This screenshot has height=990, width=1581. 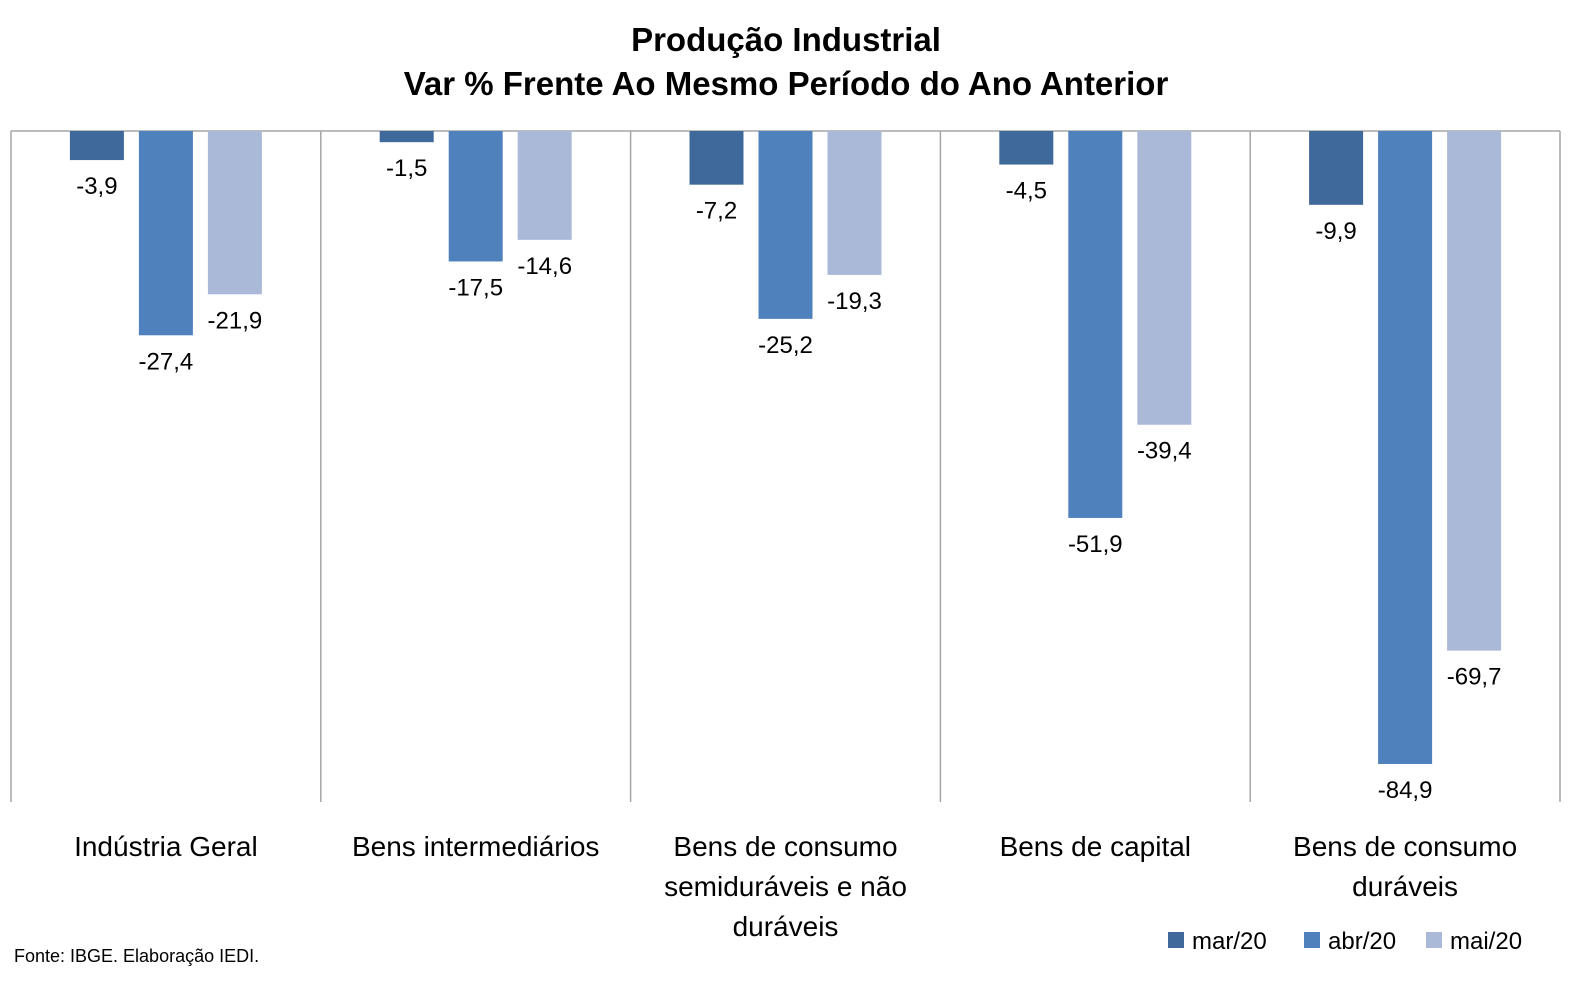 I want to click on source-note: Fonte: IBGE. Elaboração IEDI., so click(x=137, y=956).